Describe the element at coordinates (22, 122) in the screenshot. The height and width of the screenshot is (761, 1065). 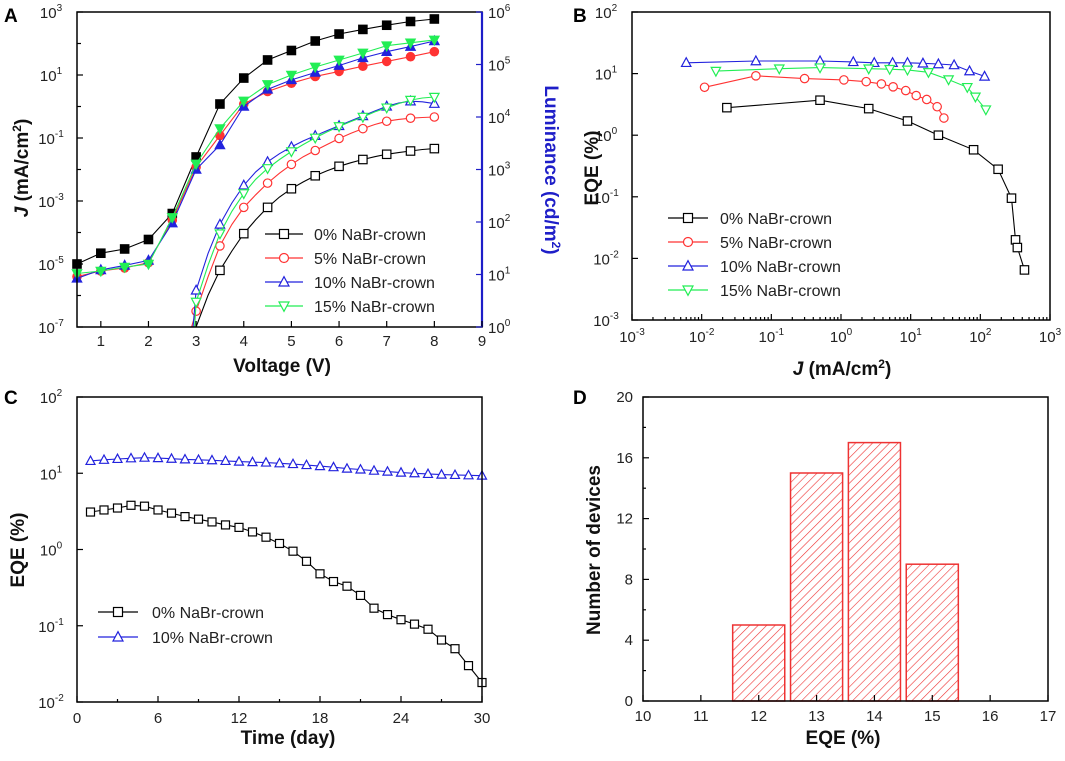
I see `panel-a-y-title-close: )` at that location.